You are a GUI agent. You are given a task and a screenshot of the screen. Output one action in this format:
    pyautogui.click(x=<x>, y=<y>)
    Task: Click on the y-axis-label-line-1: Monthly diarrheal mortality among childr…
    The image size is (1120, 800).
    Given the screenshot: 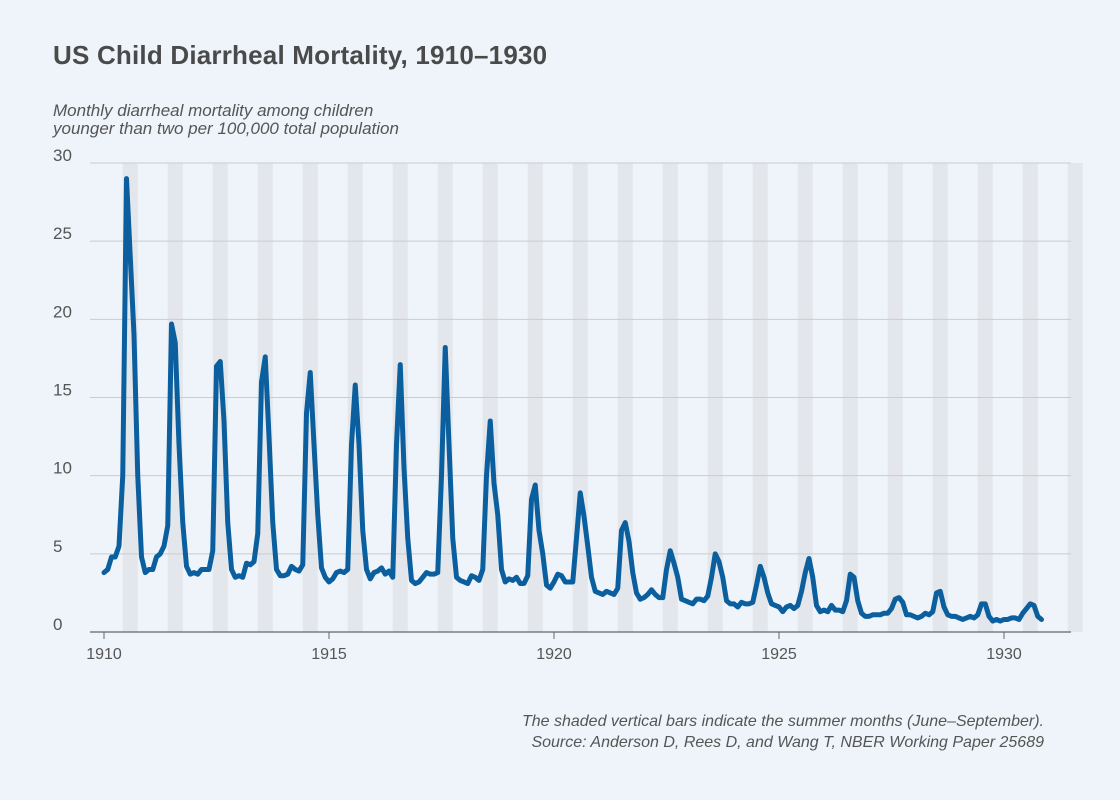 What is the action you would take?
    pyautogui.click(x=213, y=110)
    